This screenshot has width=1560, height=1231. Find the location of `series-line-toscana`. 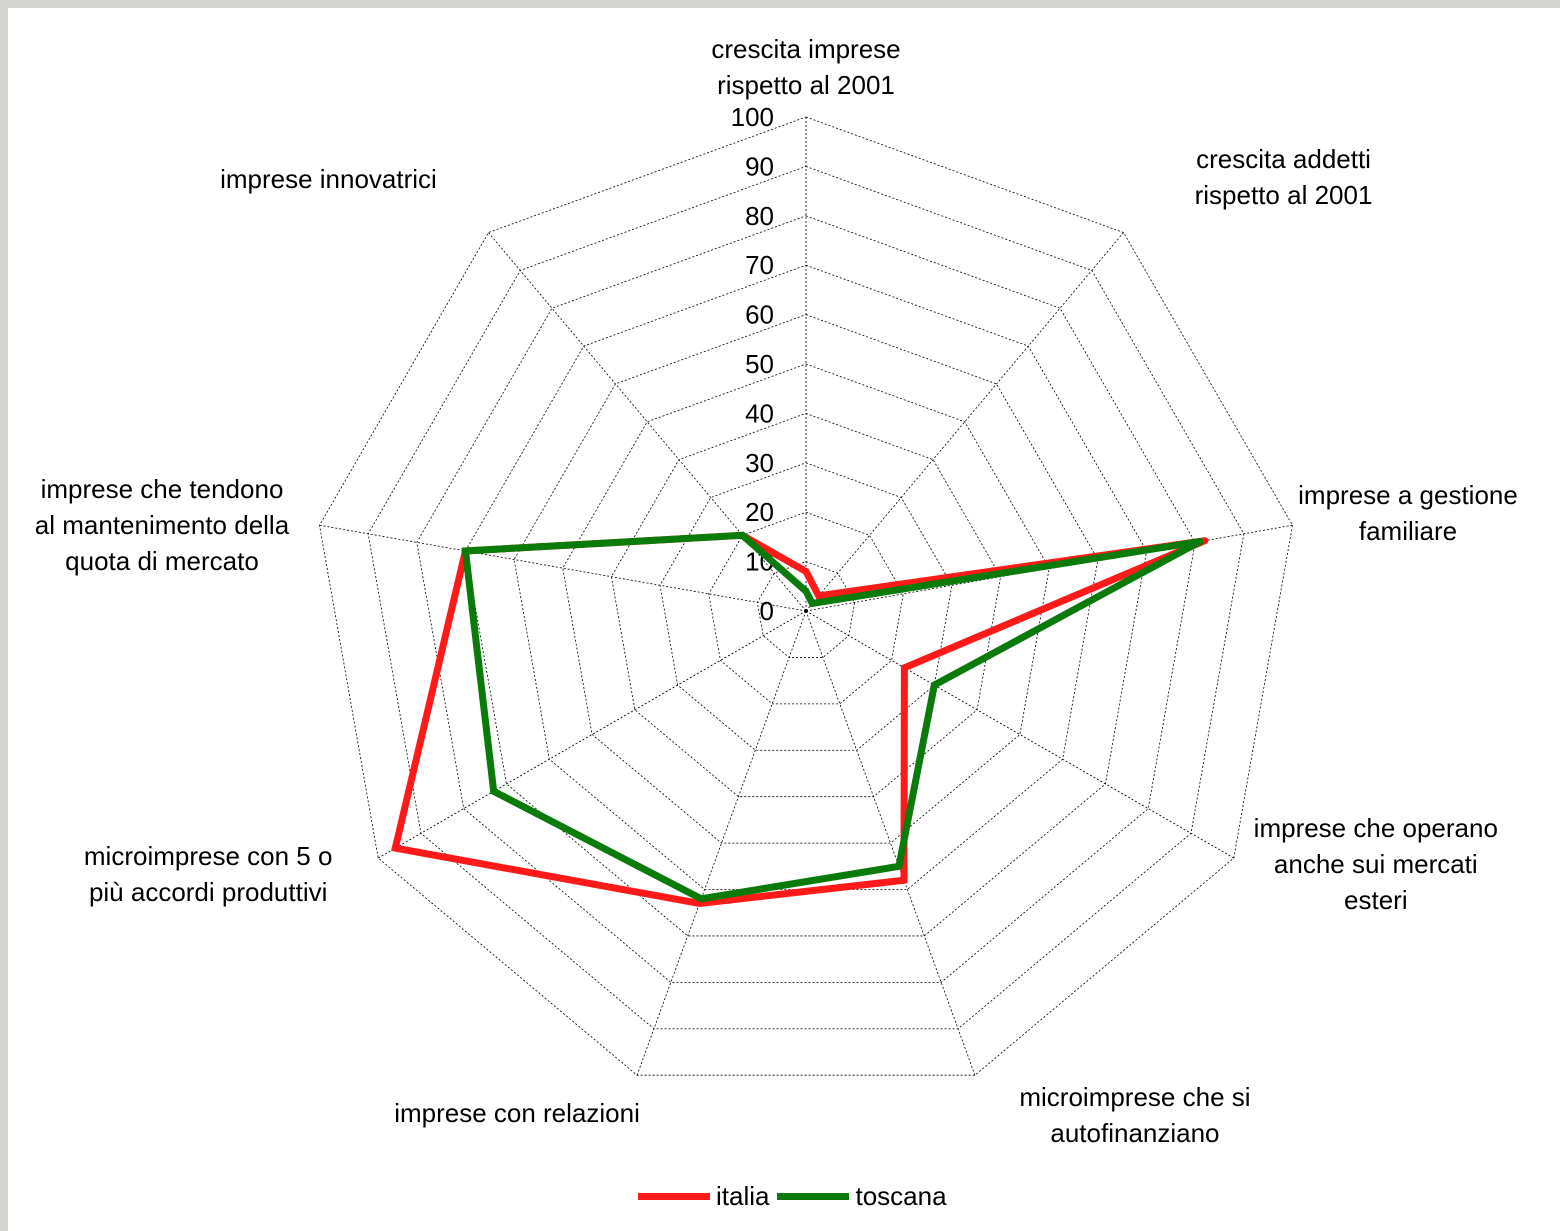

series-line-toscana is located at coordinates (831, 717).